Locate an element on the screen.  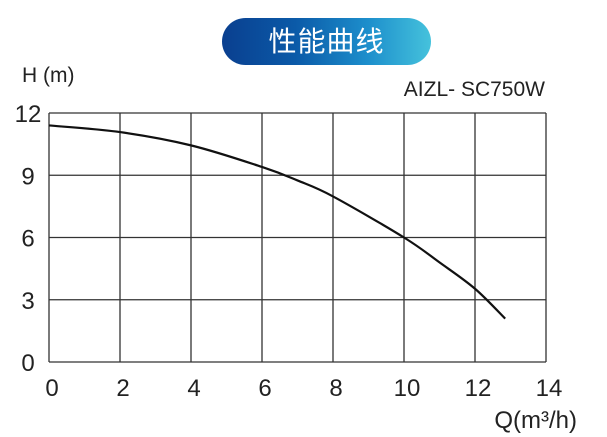
y-tick-label: 6 is located at coordinates (27, 239).